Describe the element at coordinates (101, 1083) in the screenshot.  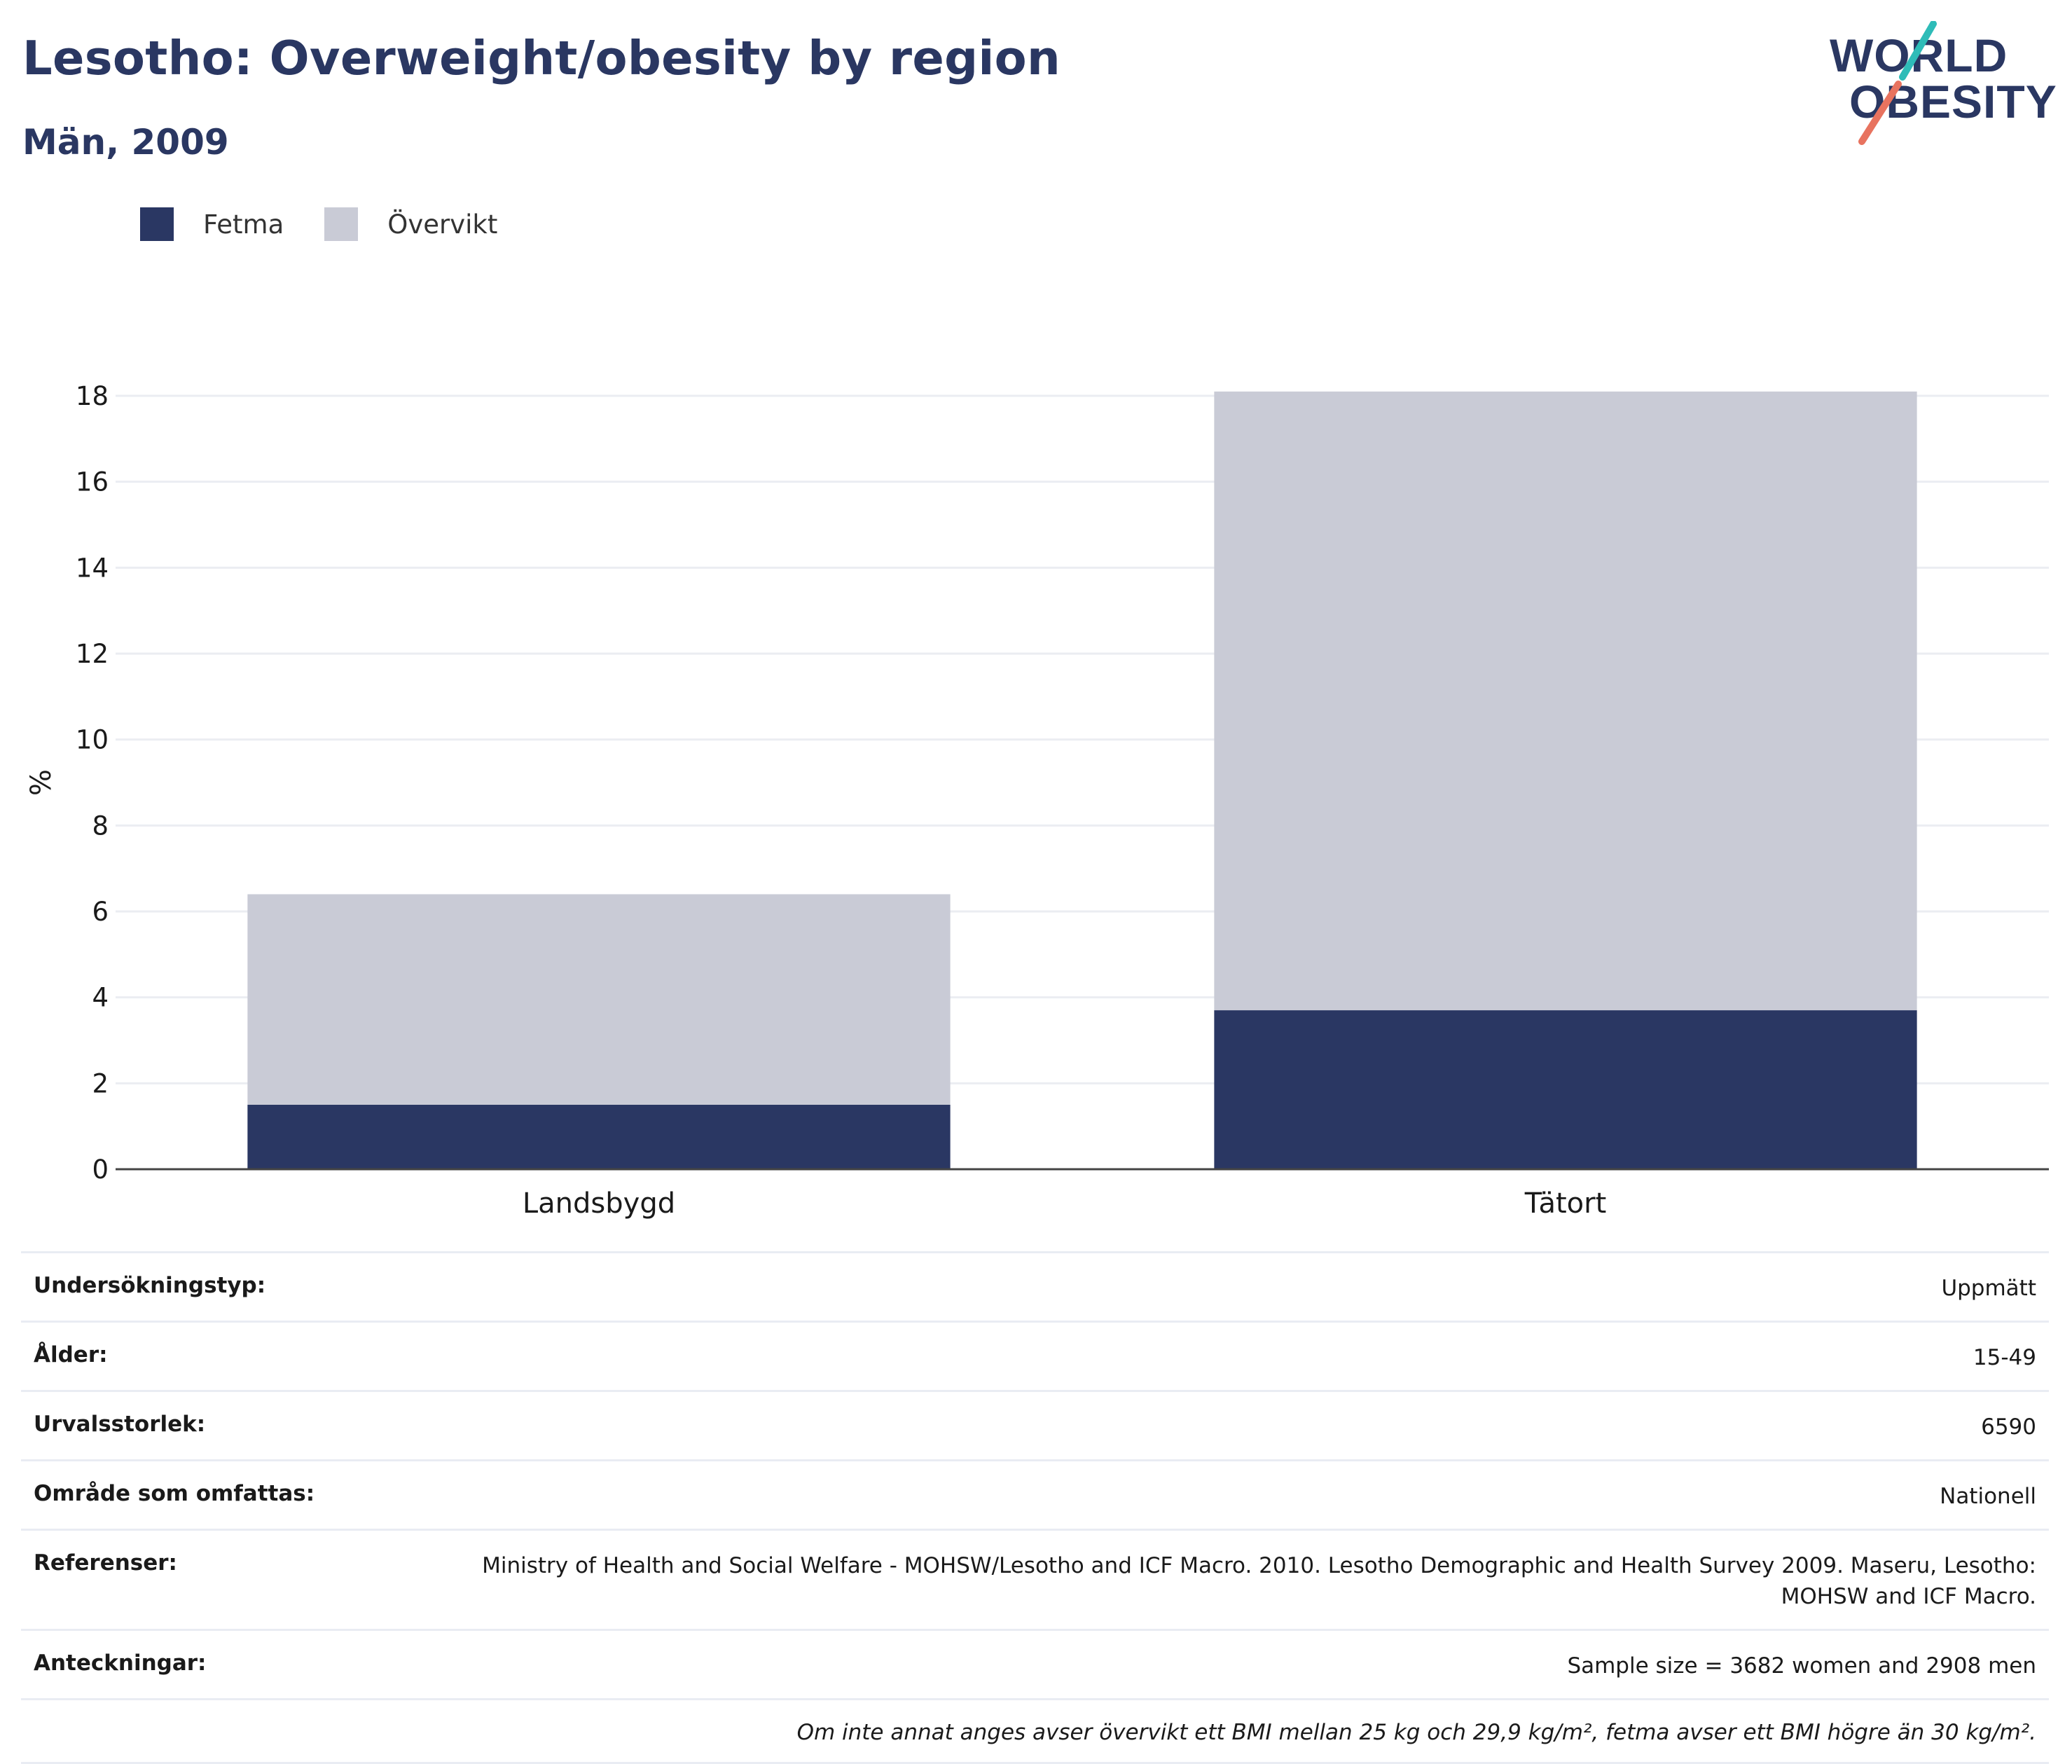
I see `y-tick-label: 2` at that location.